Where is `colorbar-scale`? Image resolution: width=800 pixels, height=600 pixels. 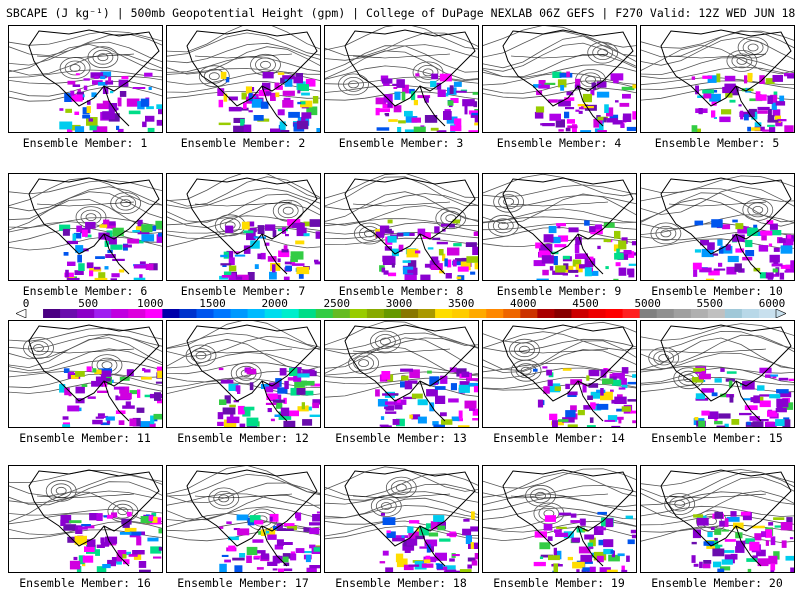 colorbar-scale is located at coordinates (401, 313).